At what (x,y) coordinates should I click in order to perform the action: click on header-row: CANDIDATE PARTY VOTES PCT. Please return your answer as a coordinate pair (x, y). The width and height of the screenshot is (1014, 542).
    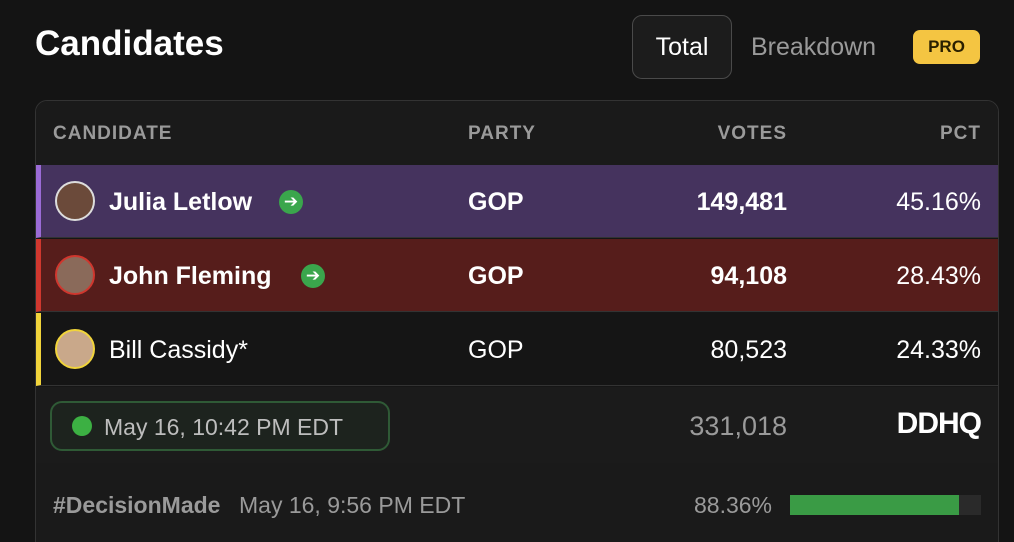
    Looking at the image, I should click on (517, 133).